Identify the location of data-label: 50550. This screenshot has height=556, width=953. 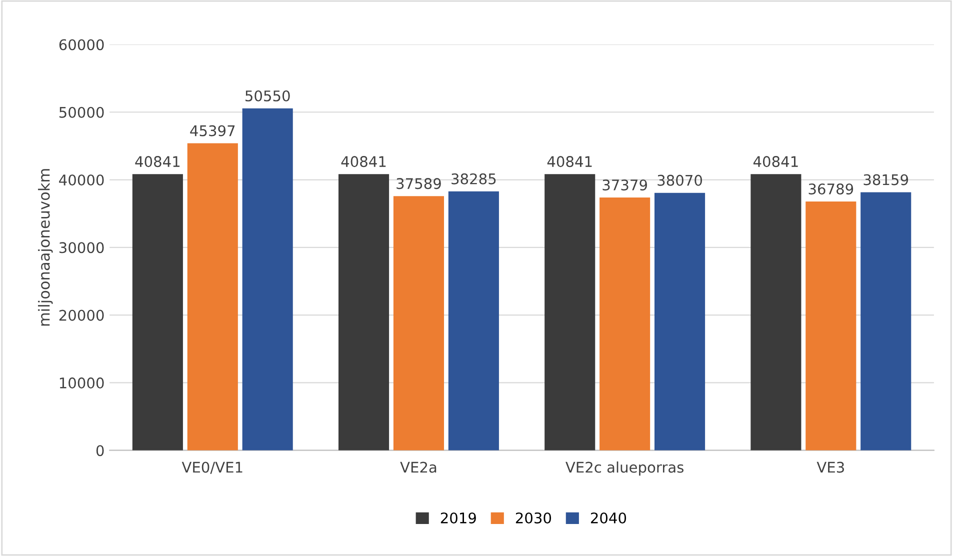
(268, 96).